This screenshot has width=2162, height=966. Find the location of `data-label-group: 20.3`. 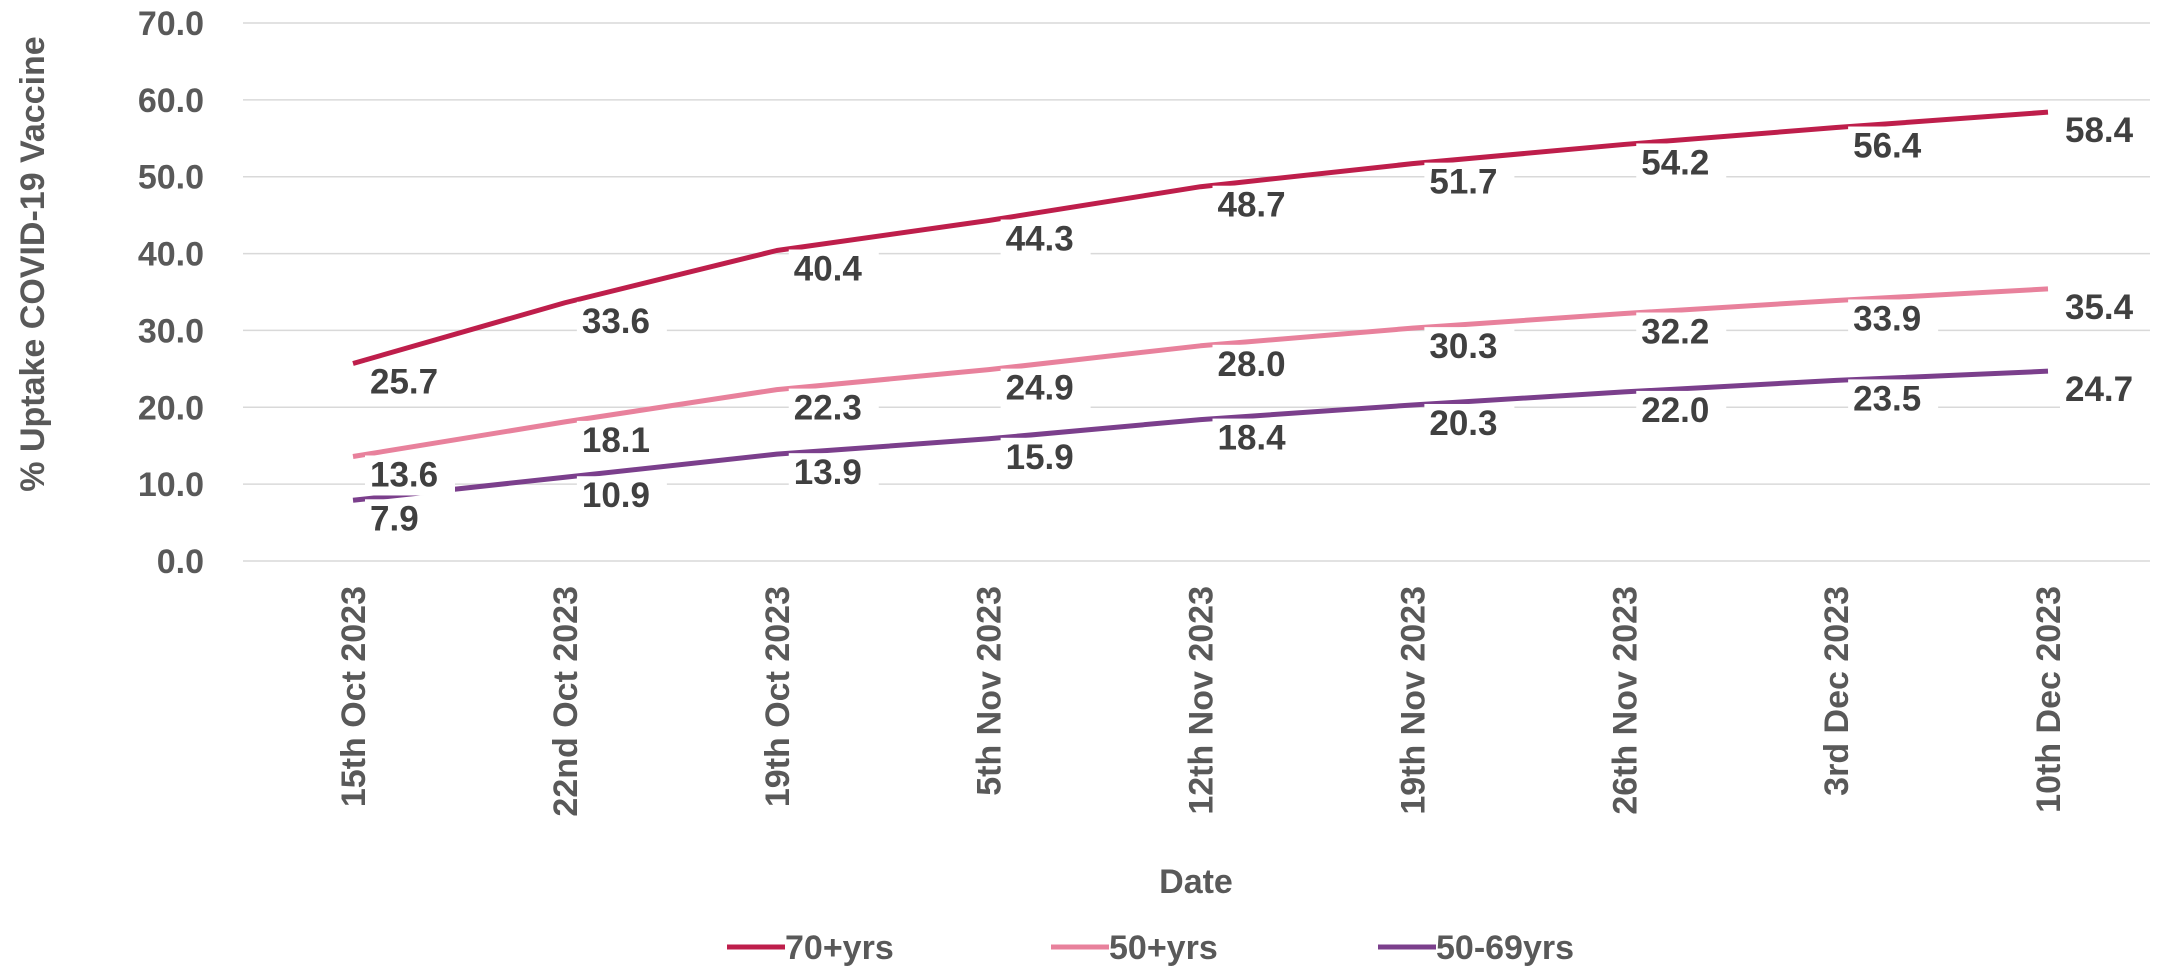

data-label-group: 20.3 is located at coordinates (1469, 423).